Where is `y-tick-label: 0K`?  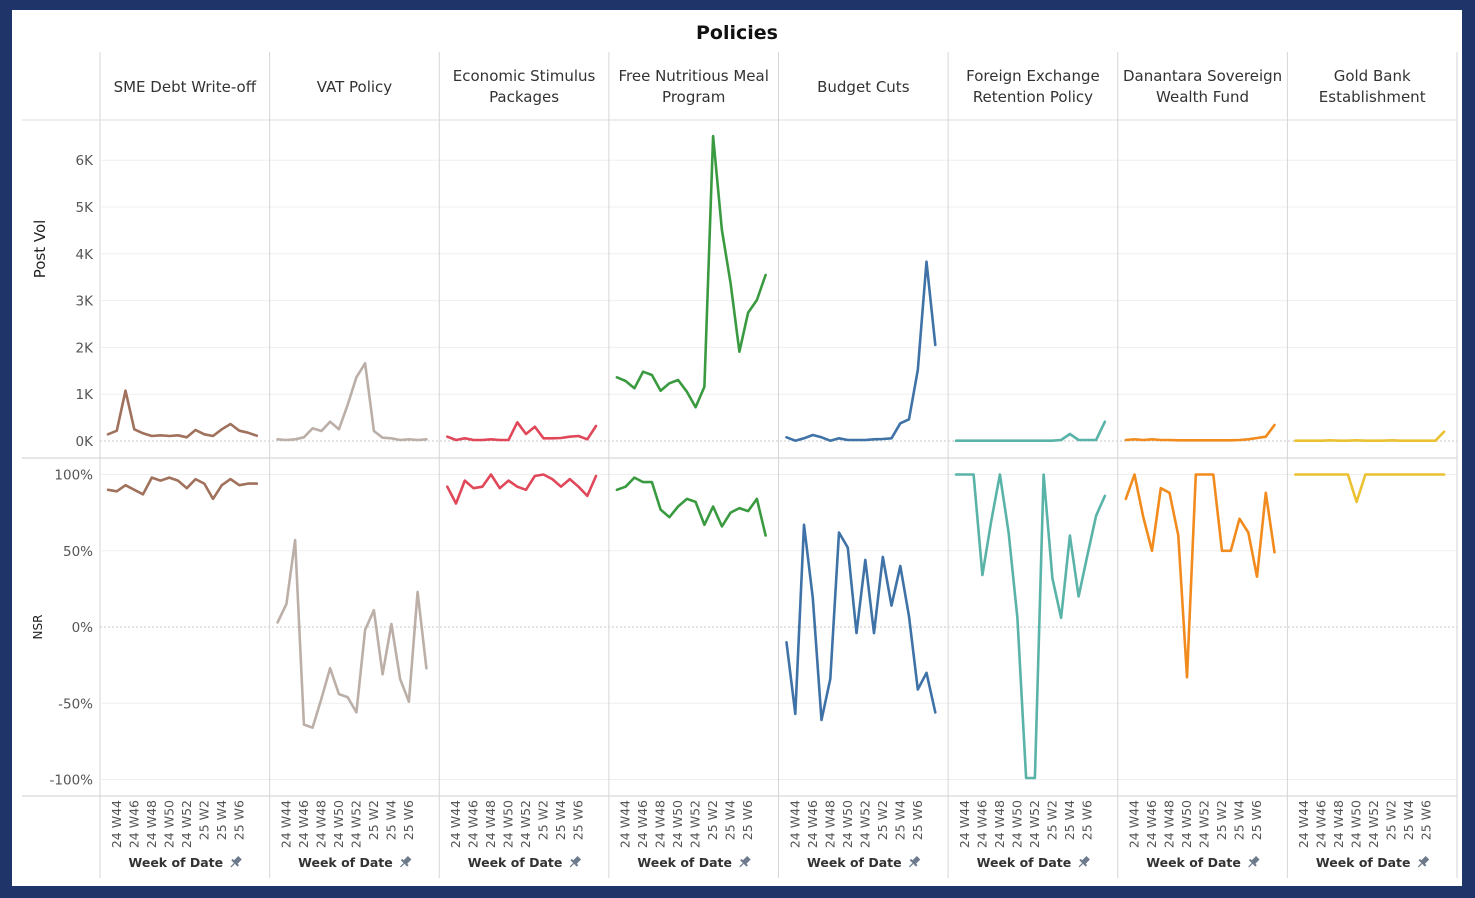
y-tick-label: 0K is located at coordinates (85, 442).